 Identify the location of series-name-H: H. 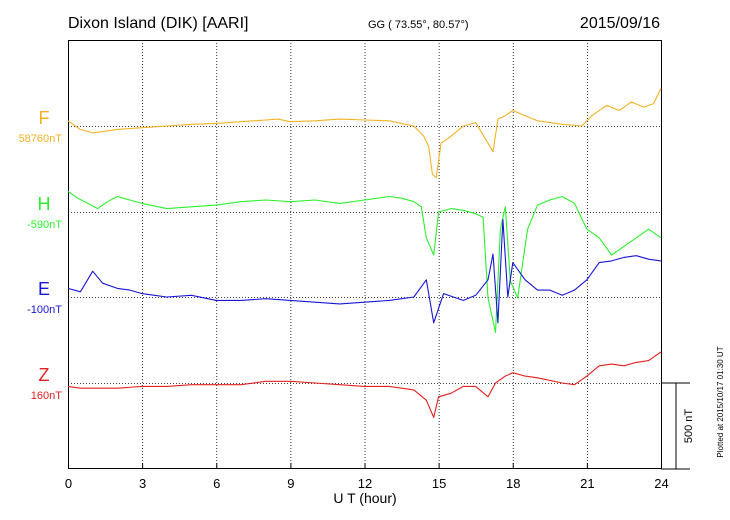
(44, 204).